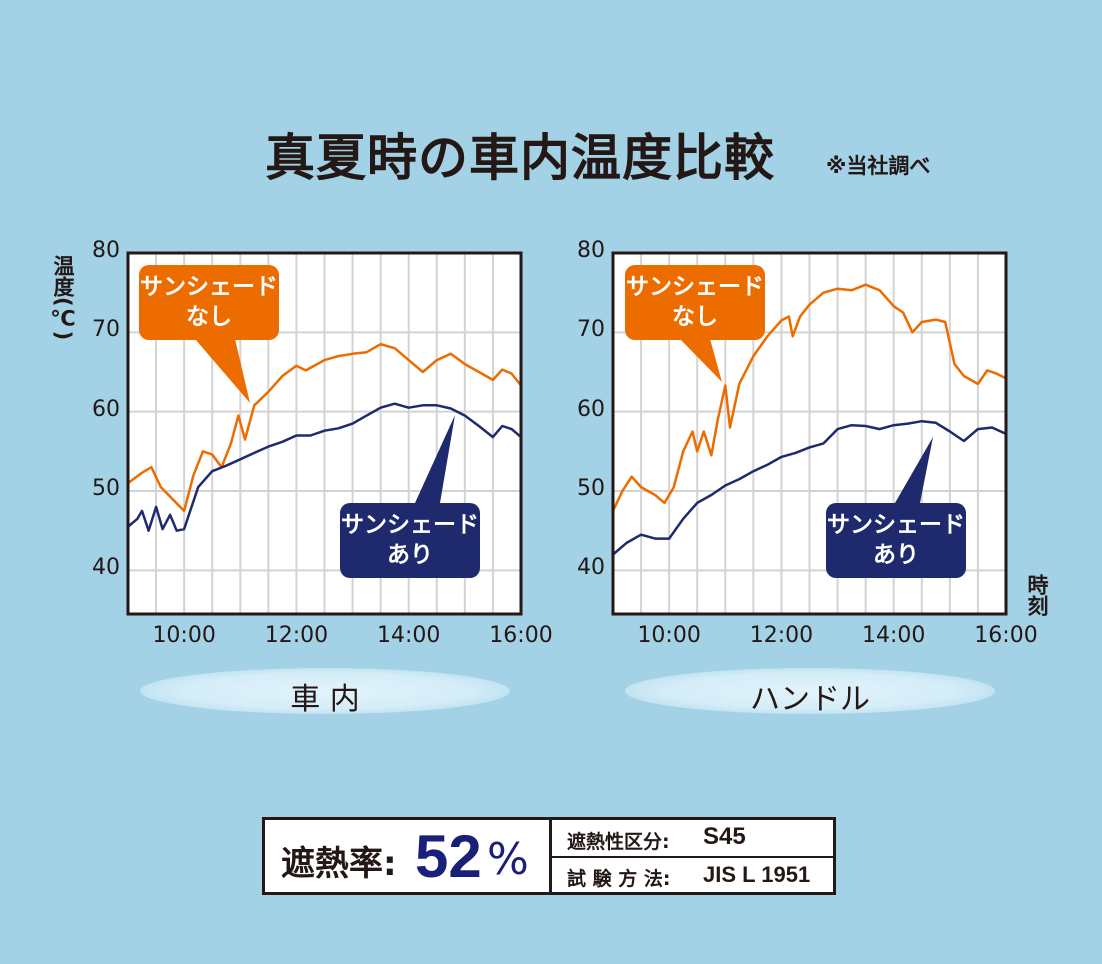 This screenshot has height=964, width=1102. Describe the element at coordinates (669, 635) in the screenshot. I see `x-tick-label: 10:00` at that location.